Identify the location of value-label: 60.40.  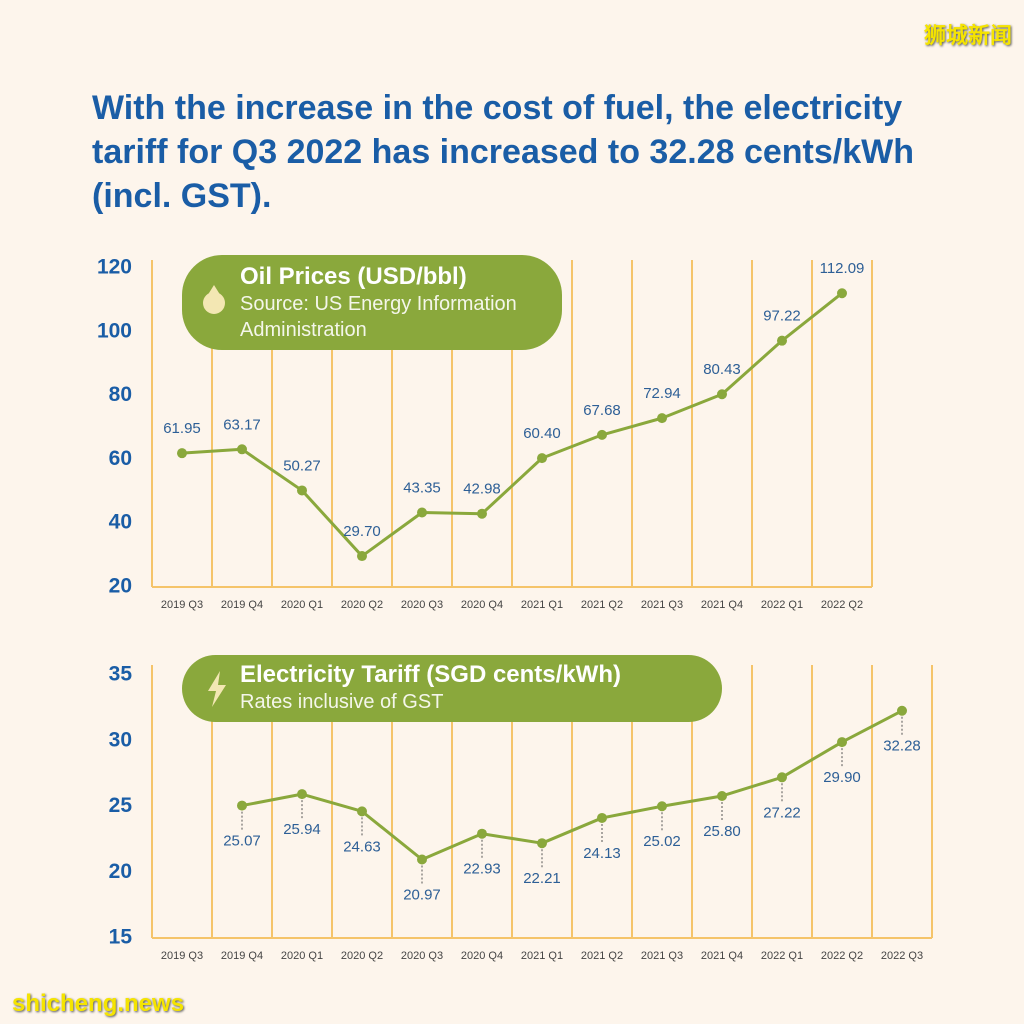
(542, 433).